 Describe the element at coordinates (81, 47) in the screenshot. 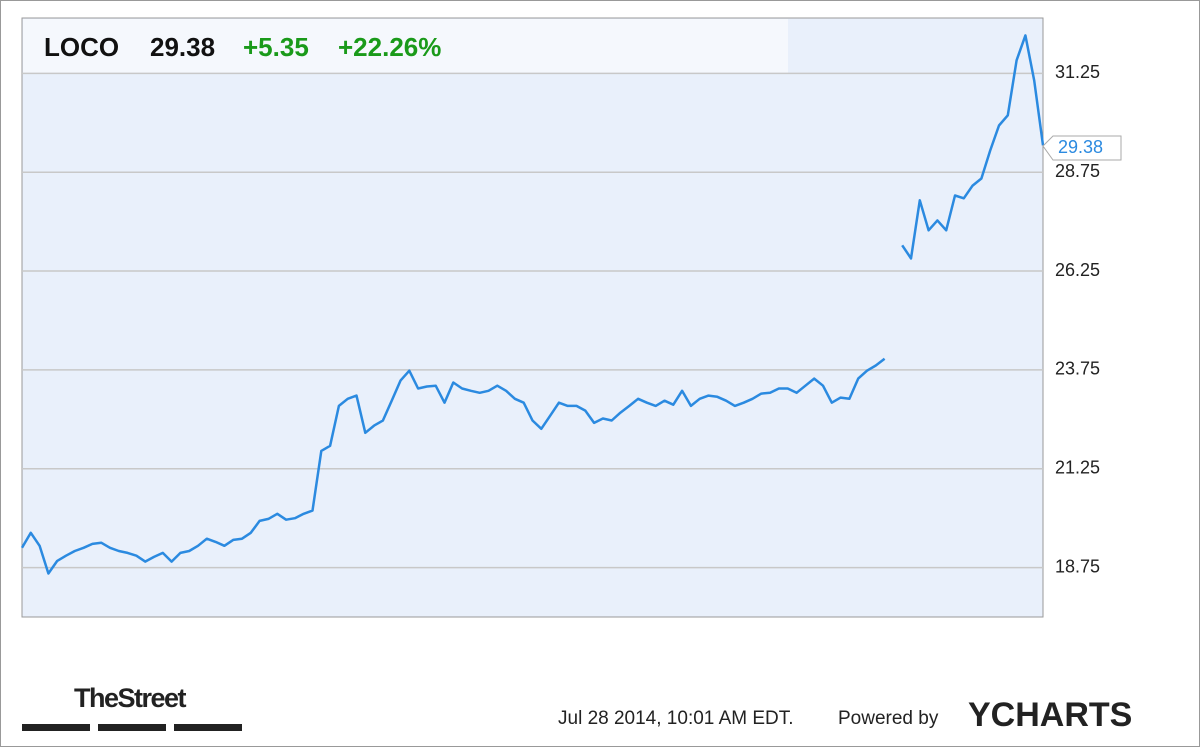

I see `ticker: LOCO` at that location.